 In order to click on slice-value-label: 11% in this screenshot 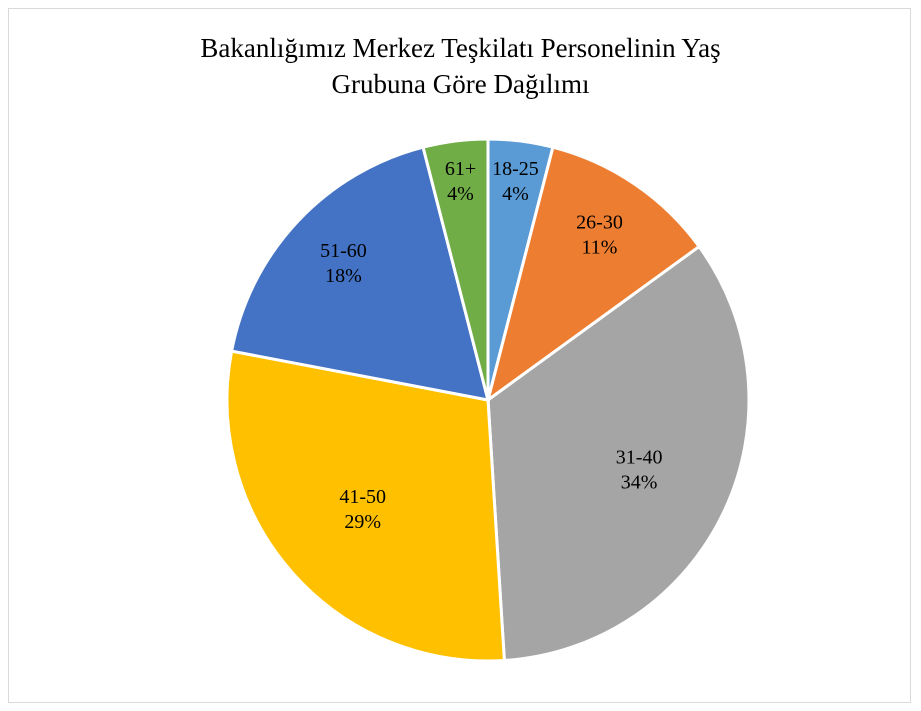, I will do `click(600, 248)`.